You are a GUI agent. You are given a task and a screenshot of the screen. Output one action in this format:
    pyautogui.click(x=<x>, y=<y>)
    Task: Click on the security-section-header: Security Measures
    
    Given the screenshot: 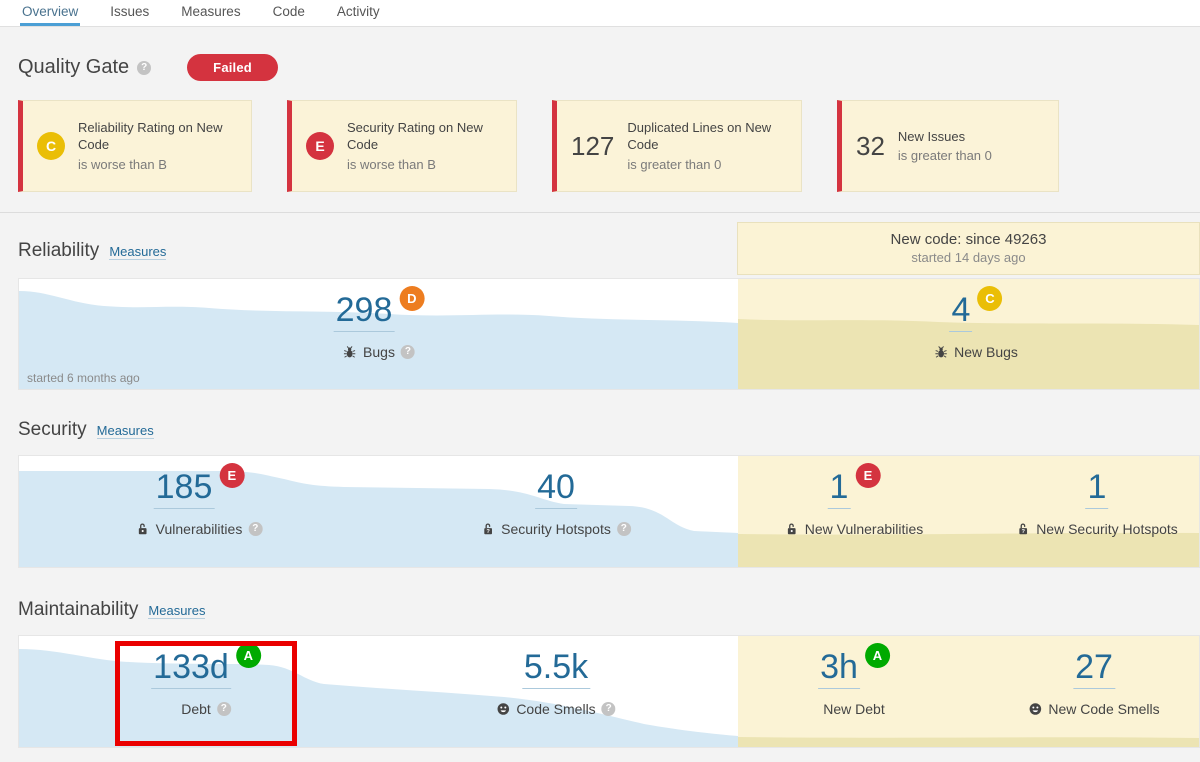 What is the action you would take?
    pyautogui.click(x=86, y=430)
    